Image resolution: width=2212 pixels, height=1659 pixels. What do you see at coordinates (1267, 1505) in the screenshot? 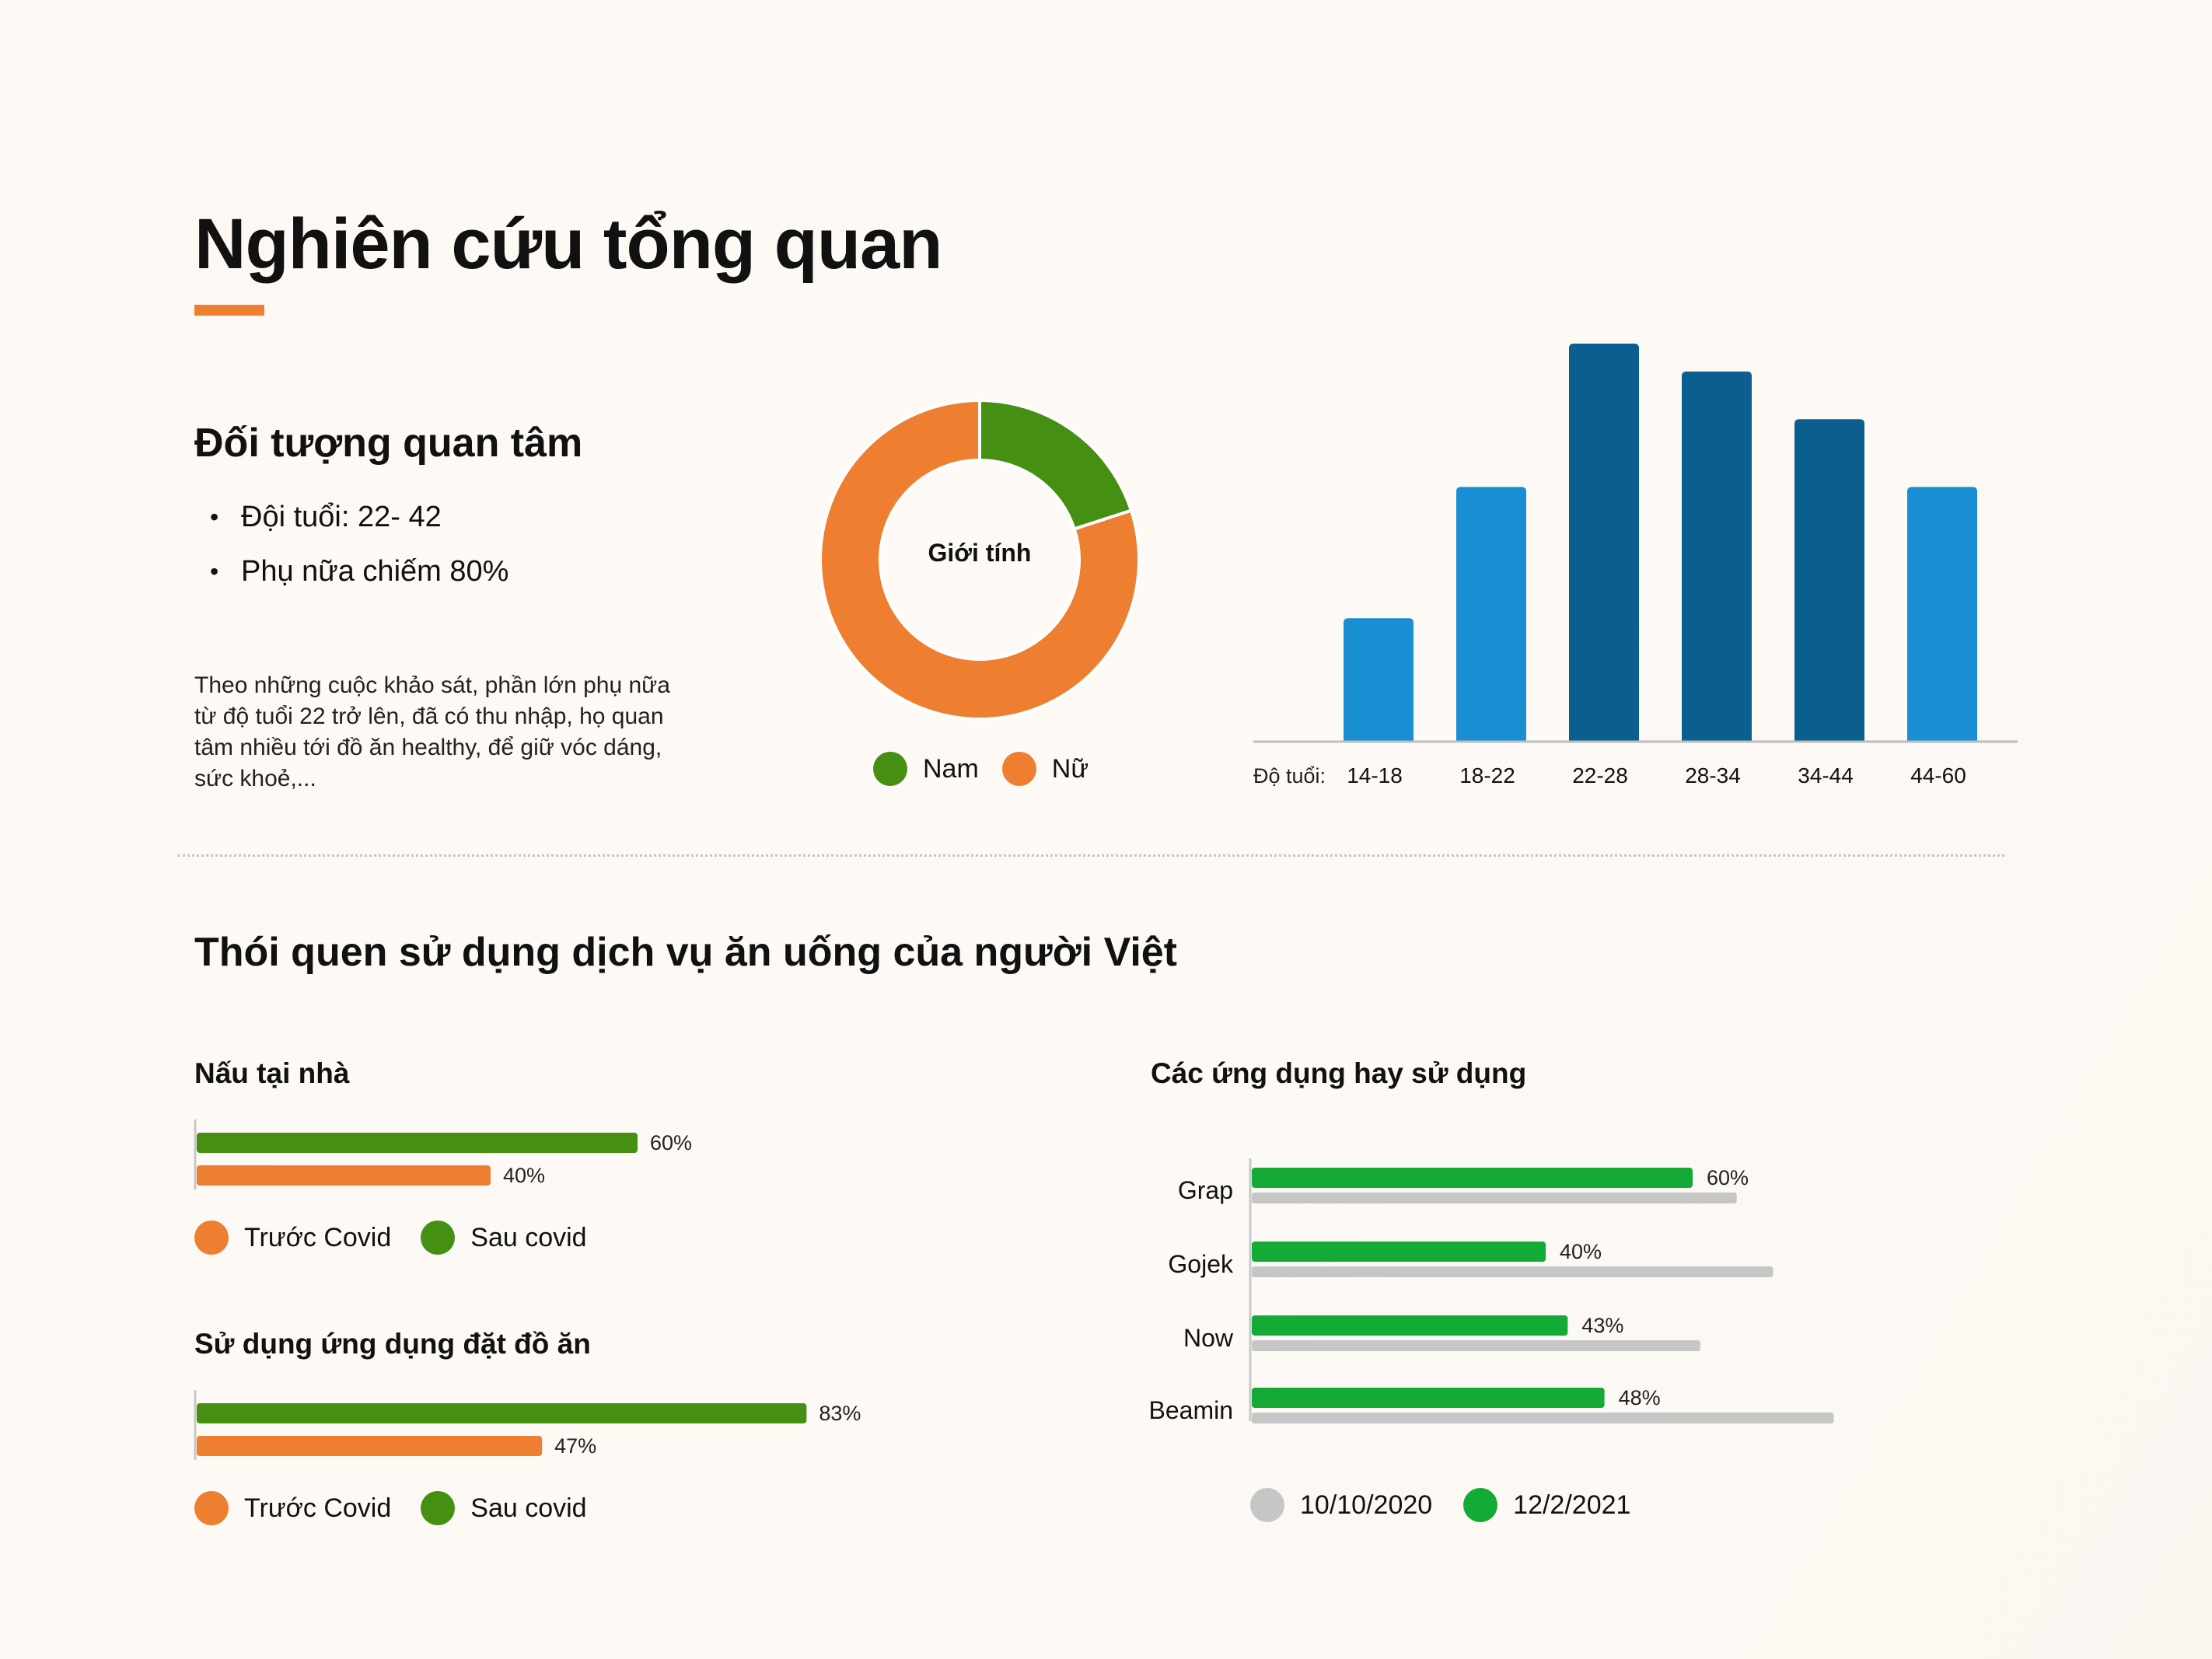
I see `apps-legend-dot-2020` at bounding box center [1267, 1505].